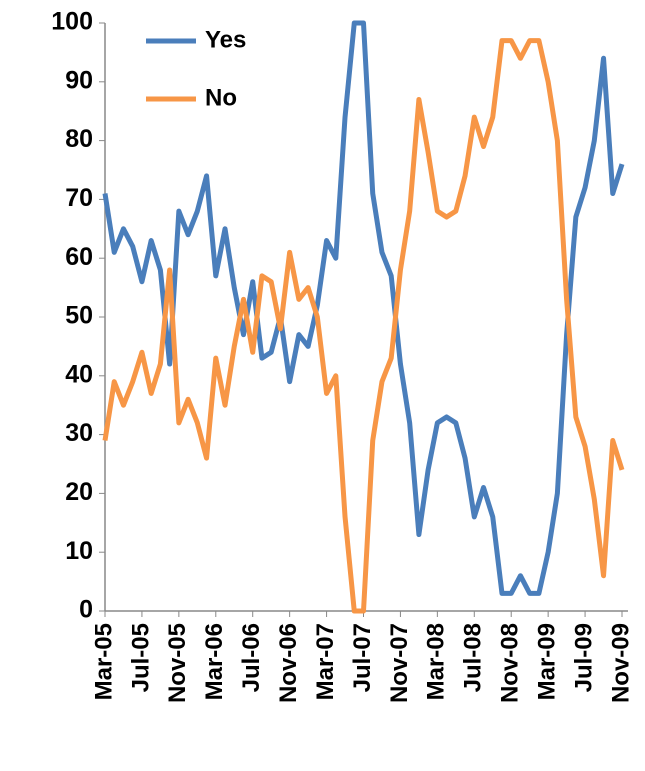  What do you see at coordinates (546, 661) in the screenshot?
I see `x-tick-label: Mar-09` at bounding box center [546, 661].